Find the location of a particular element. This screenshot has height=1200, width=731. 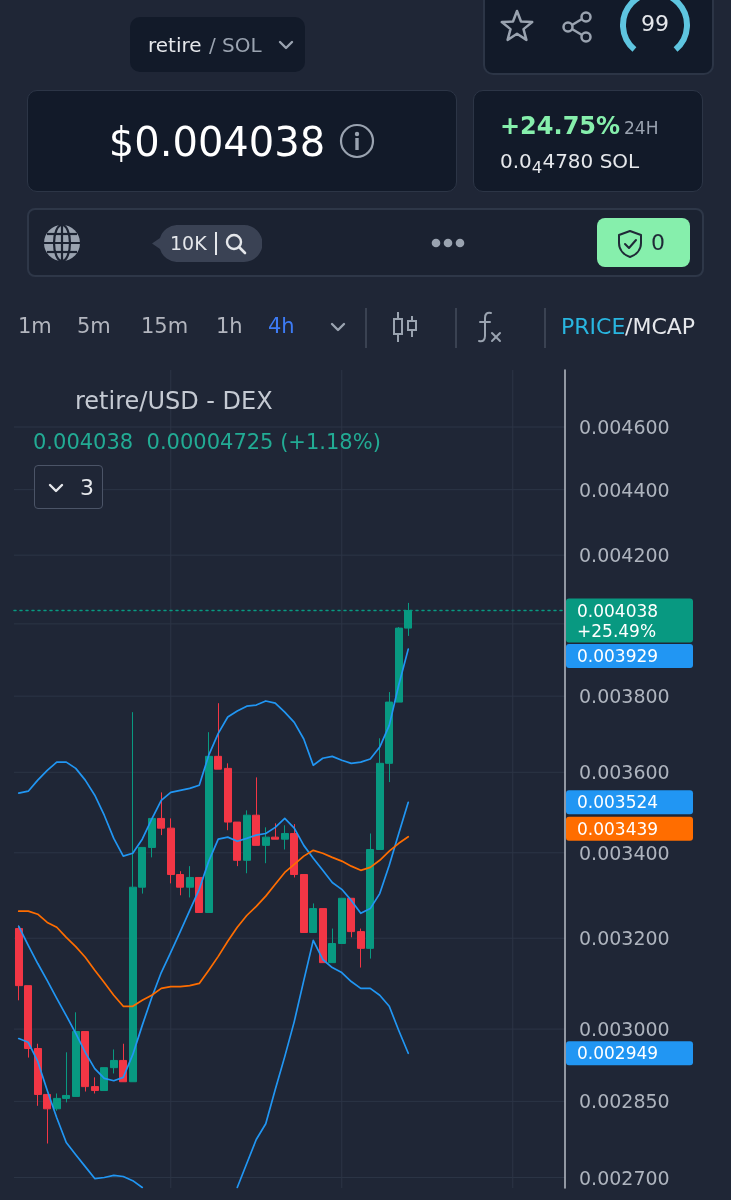

text: +24.75% is located at coordinates (560, 125).